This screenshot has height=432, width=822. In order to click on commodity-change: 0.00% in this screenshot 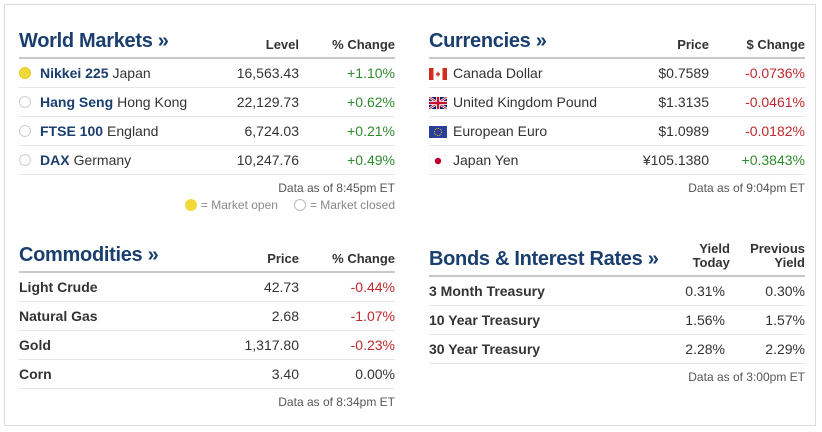, I will do `click(375, 374)`.